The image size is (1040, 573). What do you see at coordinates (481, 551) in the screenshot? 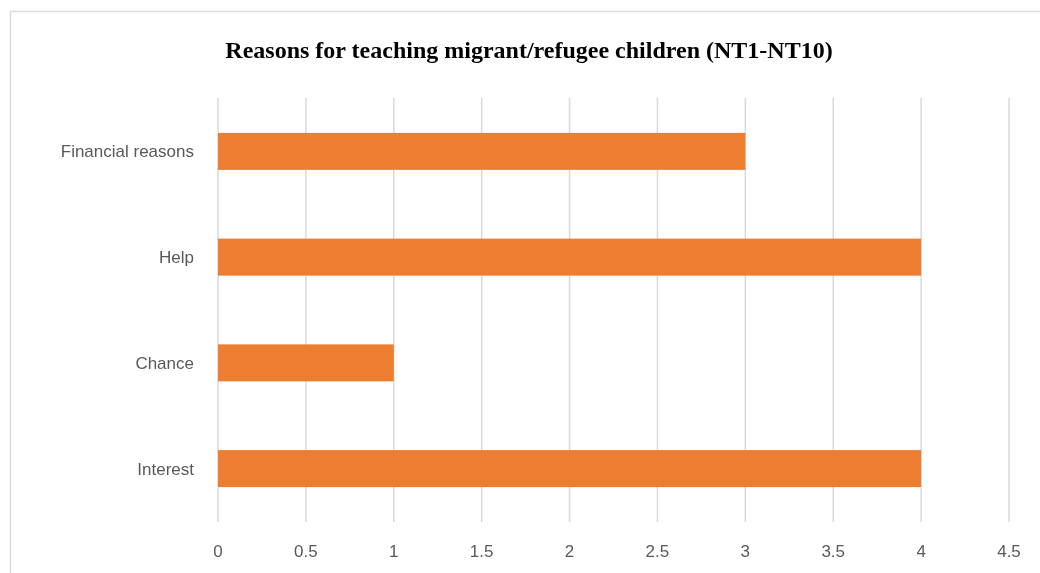
I see `x-tick-label: 1.5` at bounding box center [481, 551].